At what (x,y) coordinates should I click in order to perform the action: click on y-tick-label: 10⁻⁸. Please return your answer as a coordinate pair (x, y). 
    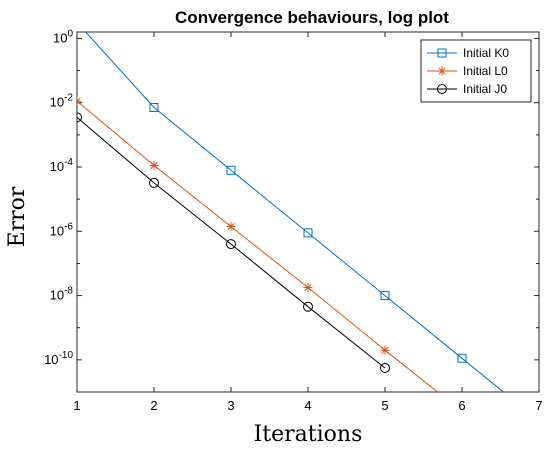
    Looking at the image, I should click on (62, 294).